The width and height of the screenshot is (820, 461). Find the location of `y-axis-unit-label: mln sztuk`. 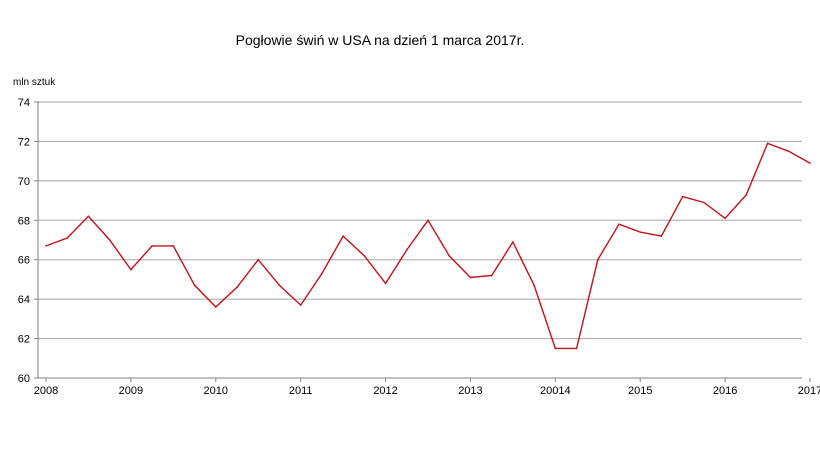

y-axis-unit-label: mln sztuk is located at coordinates (34, 82).